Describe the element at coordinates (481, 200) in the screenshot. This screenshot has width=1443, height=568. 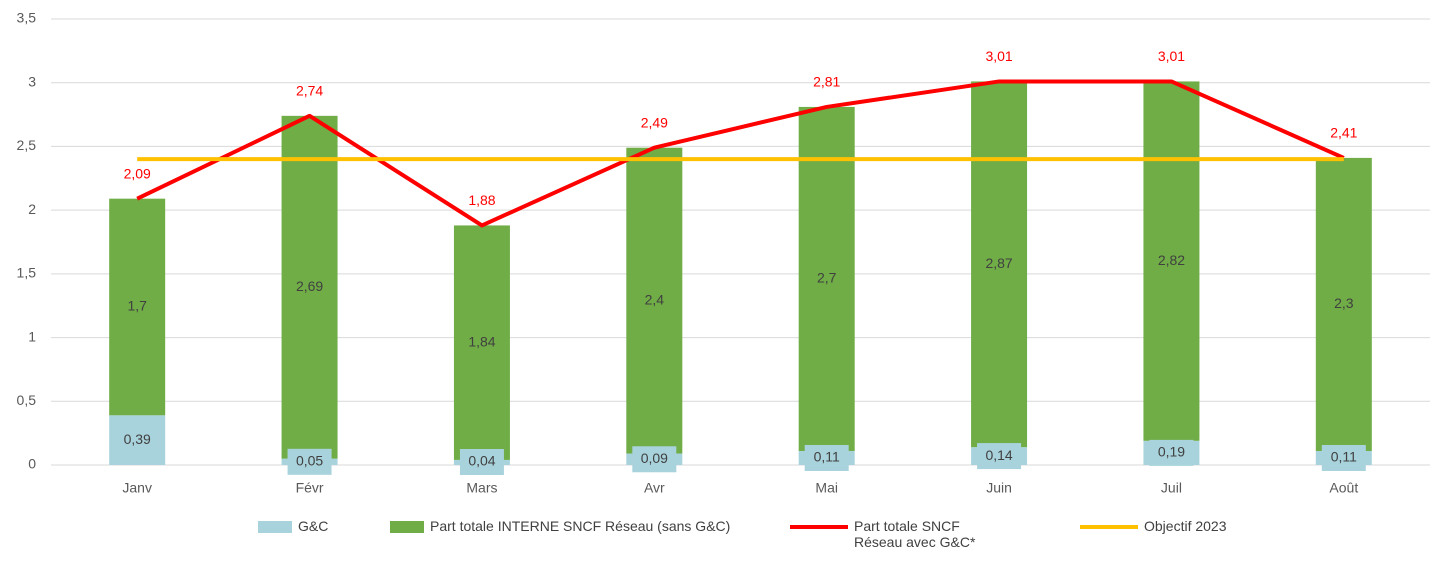
I see `data-label: 1,88` at that location.